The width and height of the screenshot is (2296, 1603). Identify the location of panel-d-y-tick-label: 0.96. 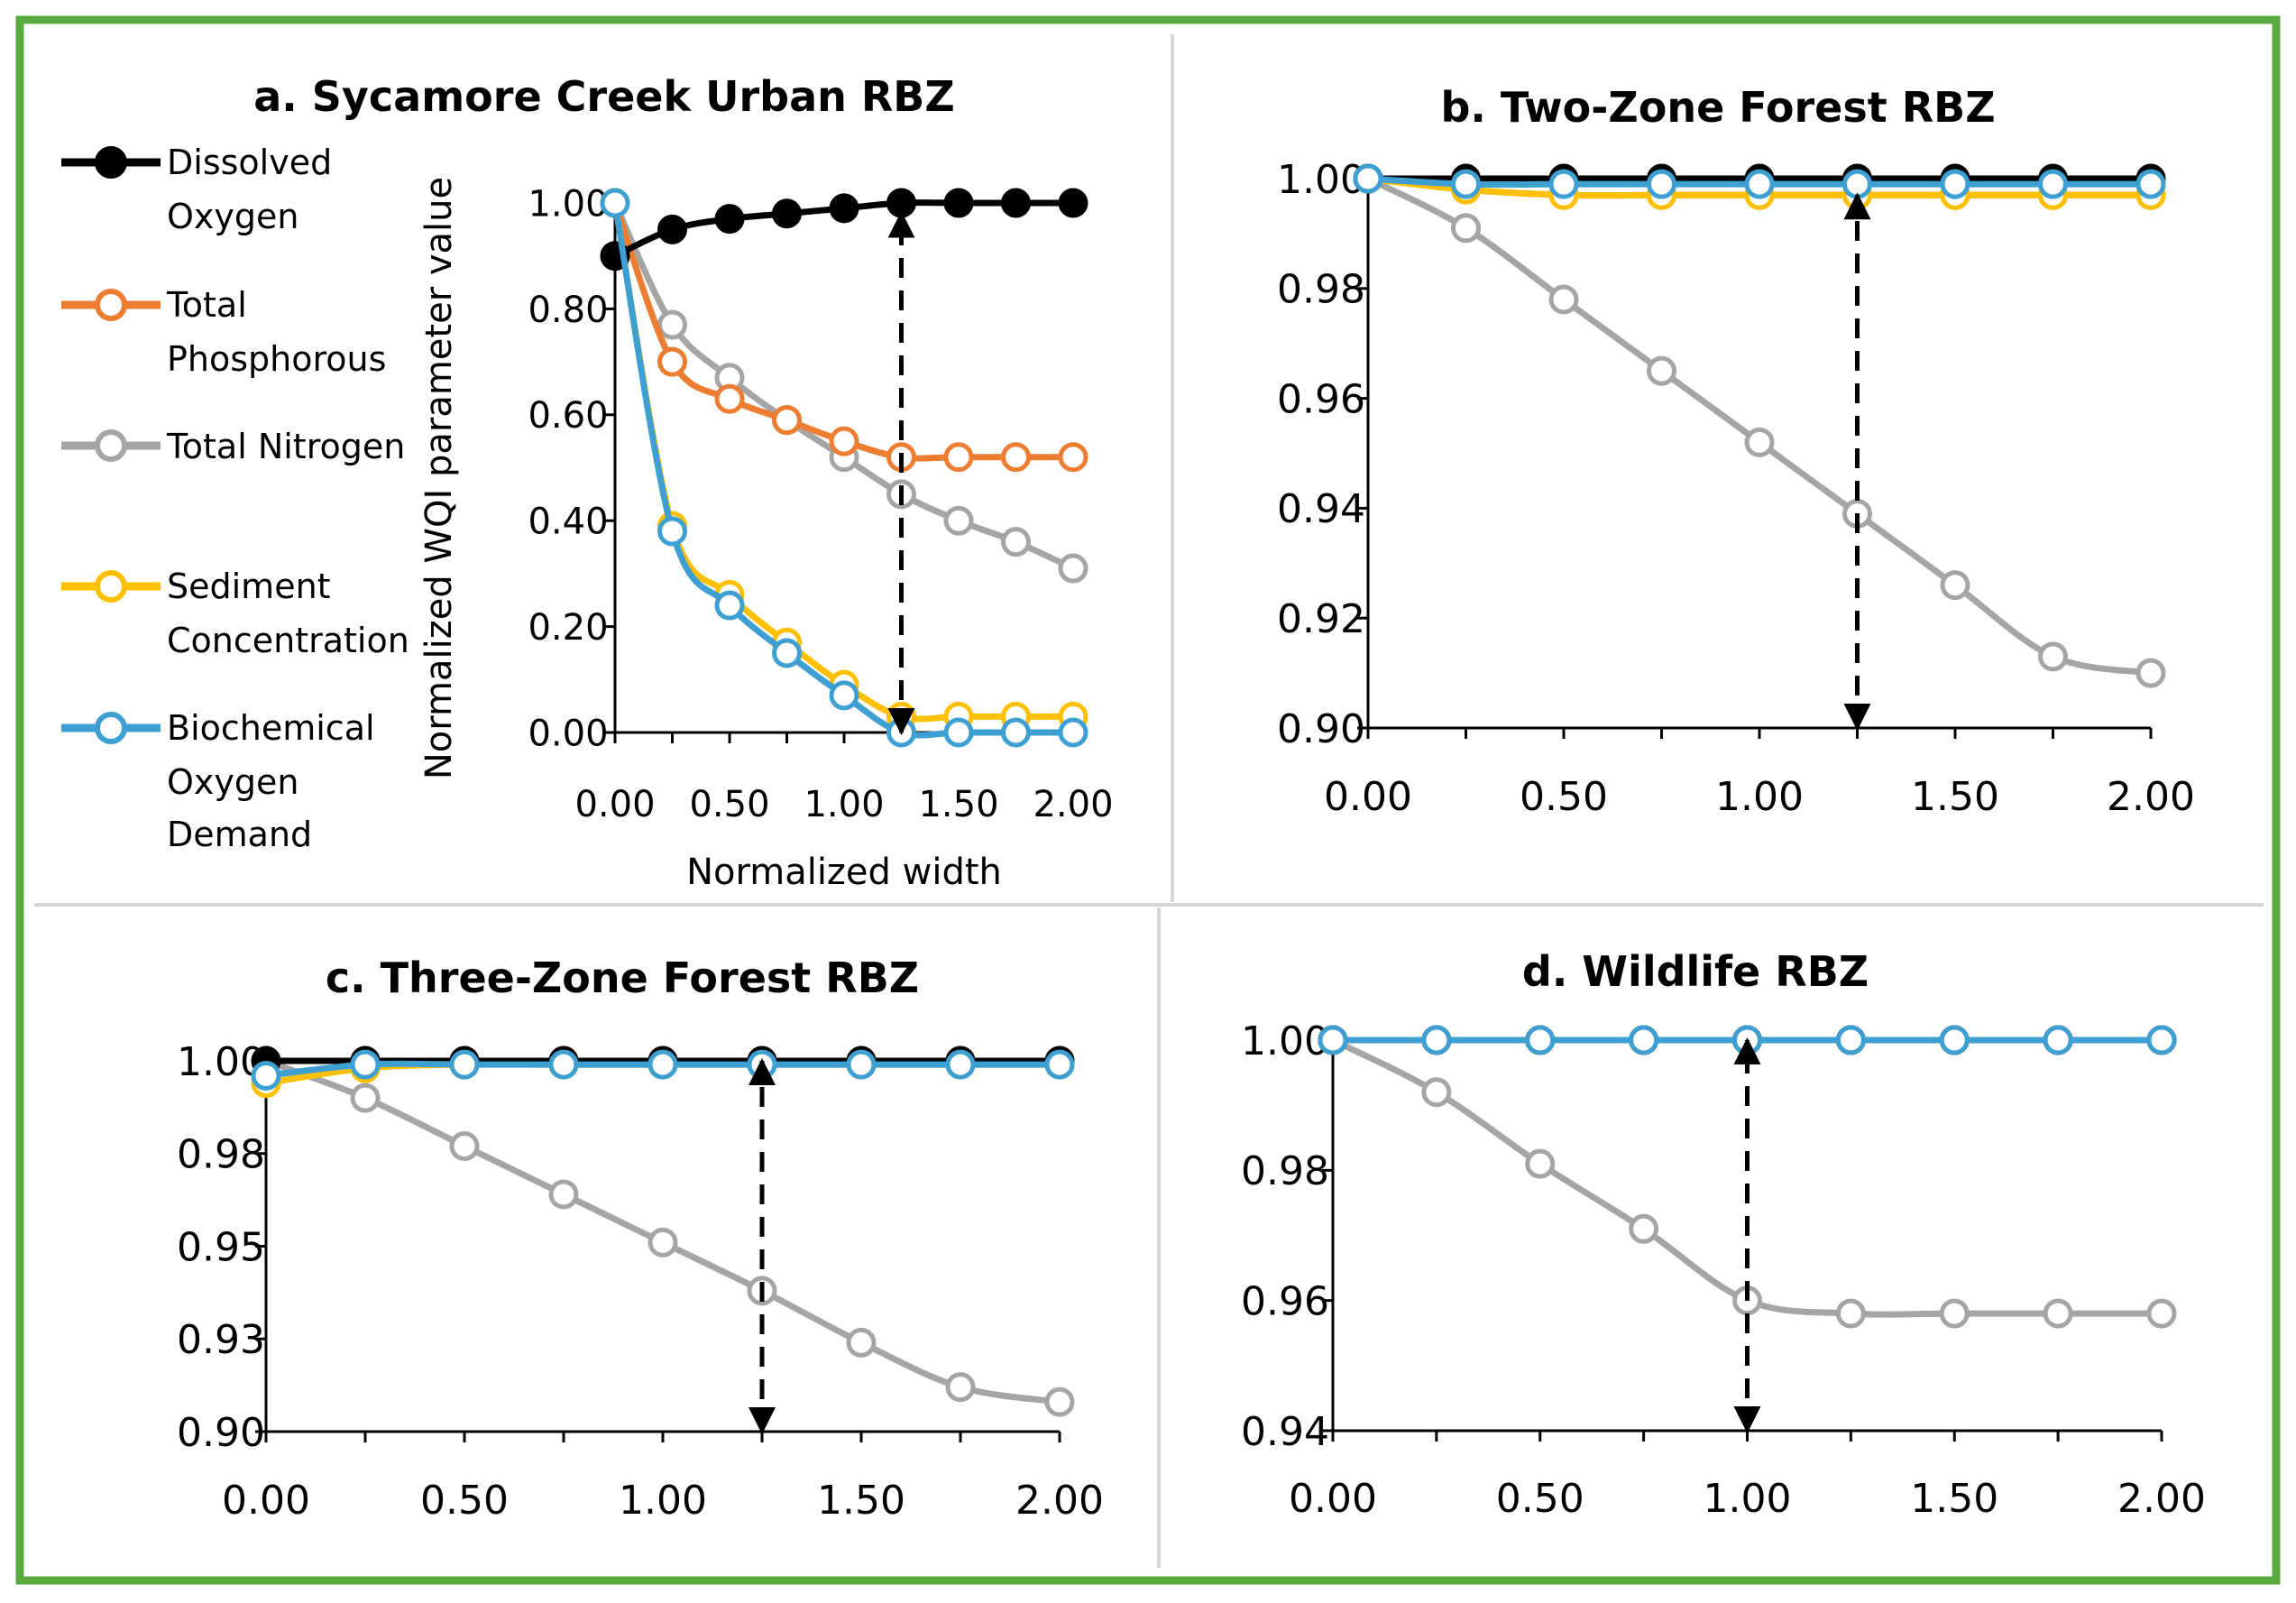
(1285, 1302).